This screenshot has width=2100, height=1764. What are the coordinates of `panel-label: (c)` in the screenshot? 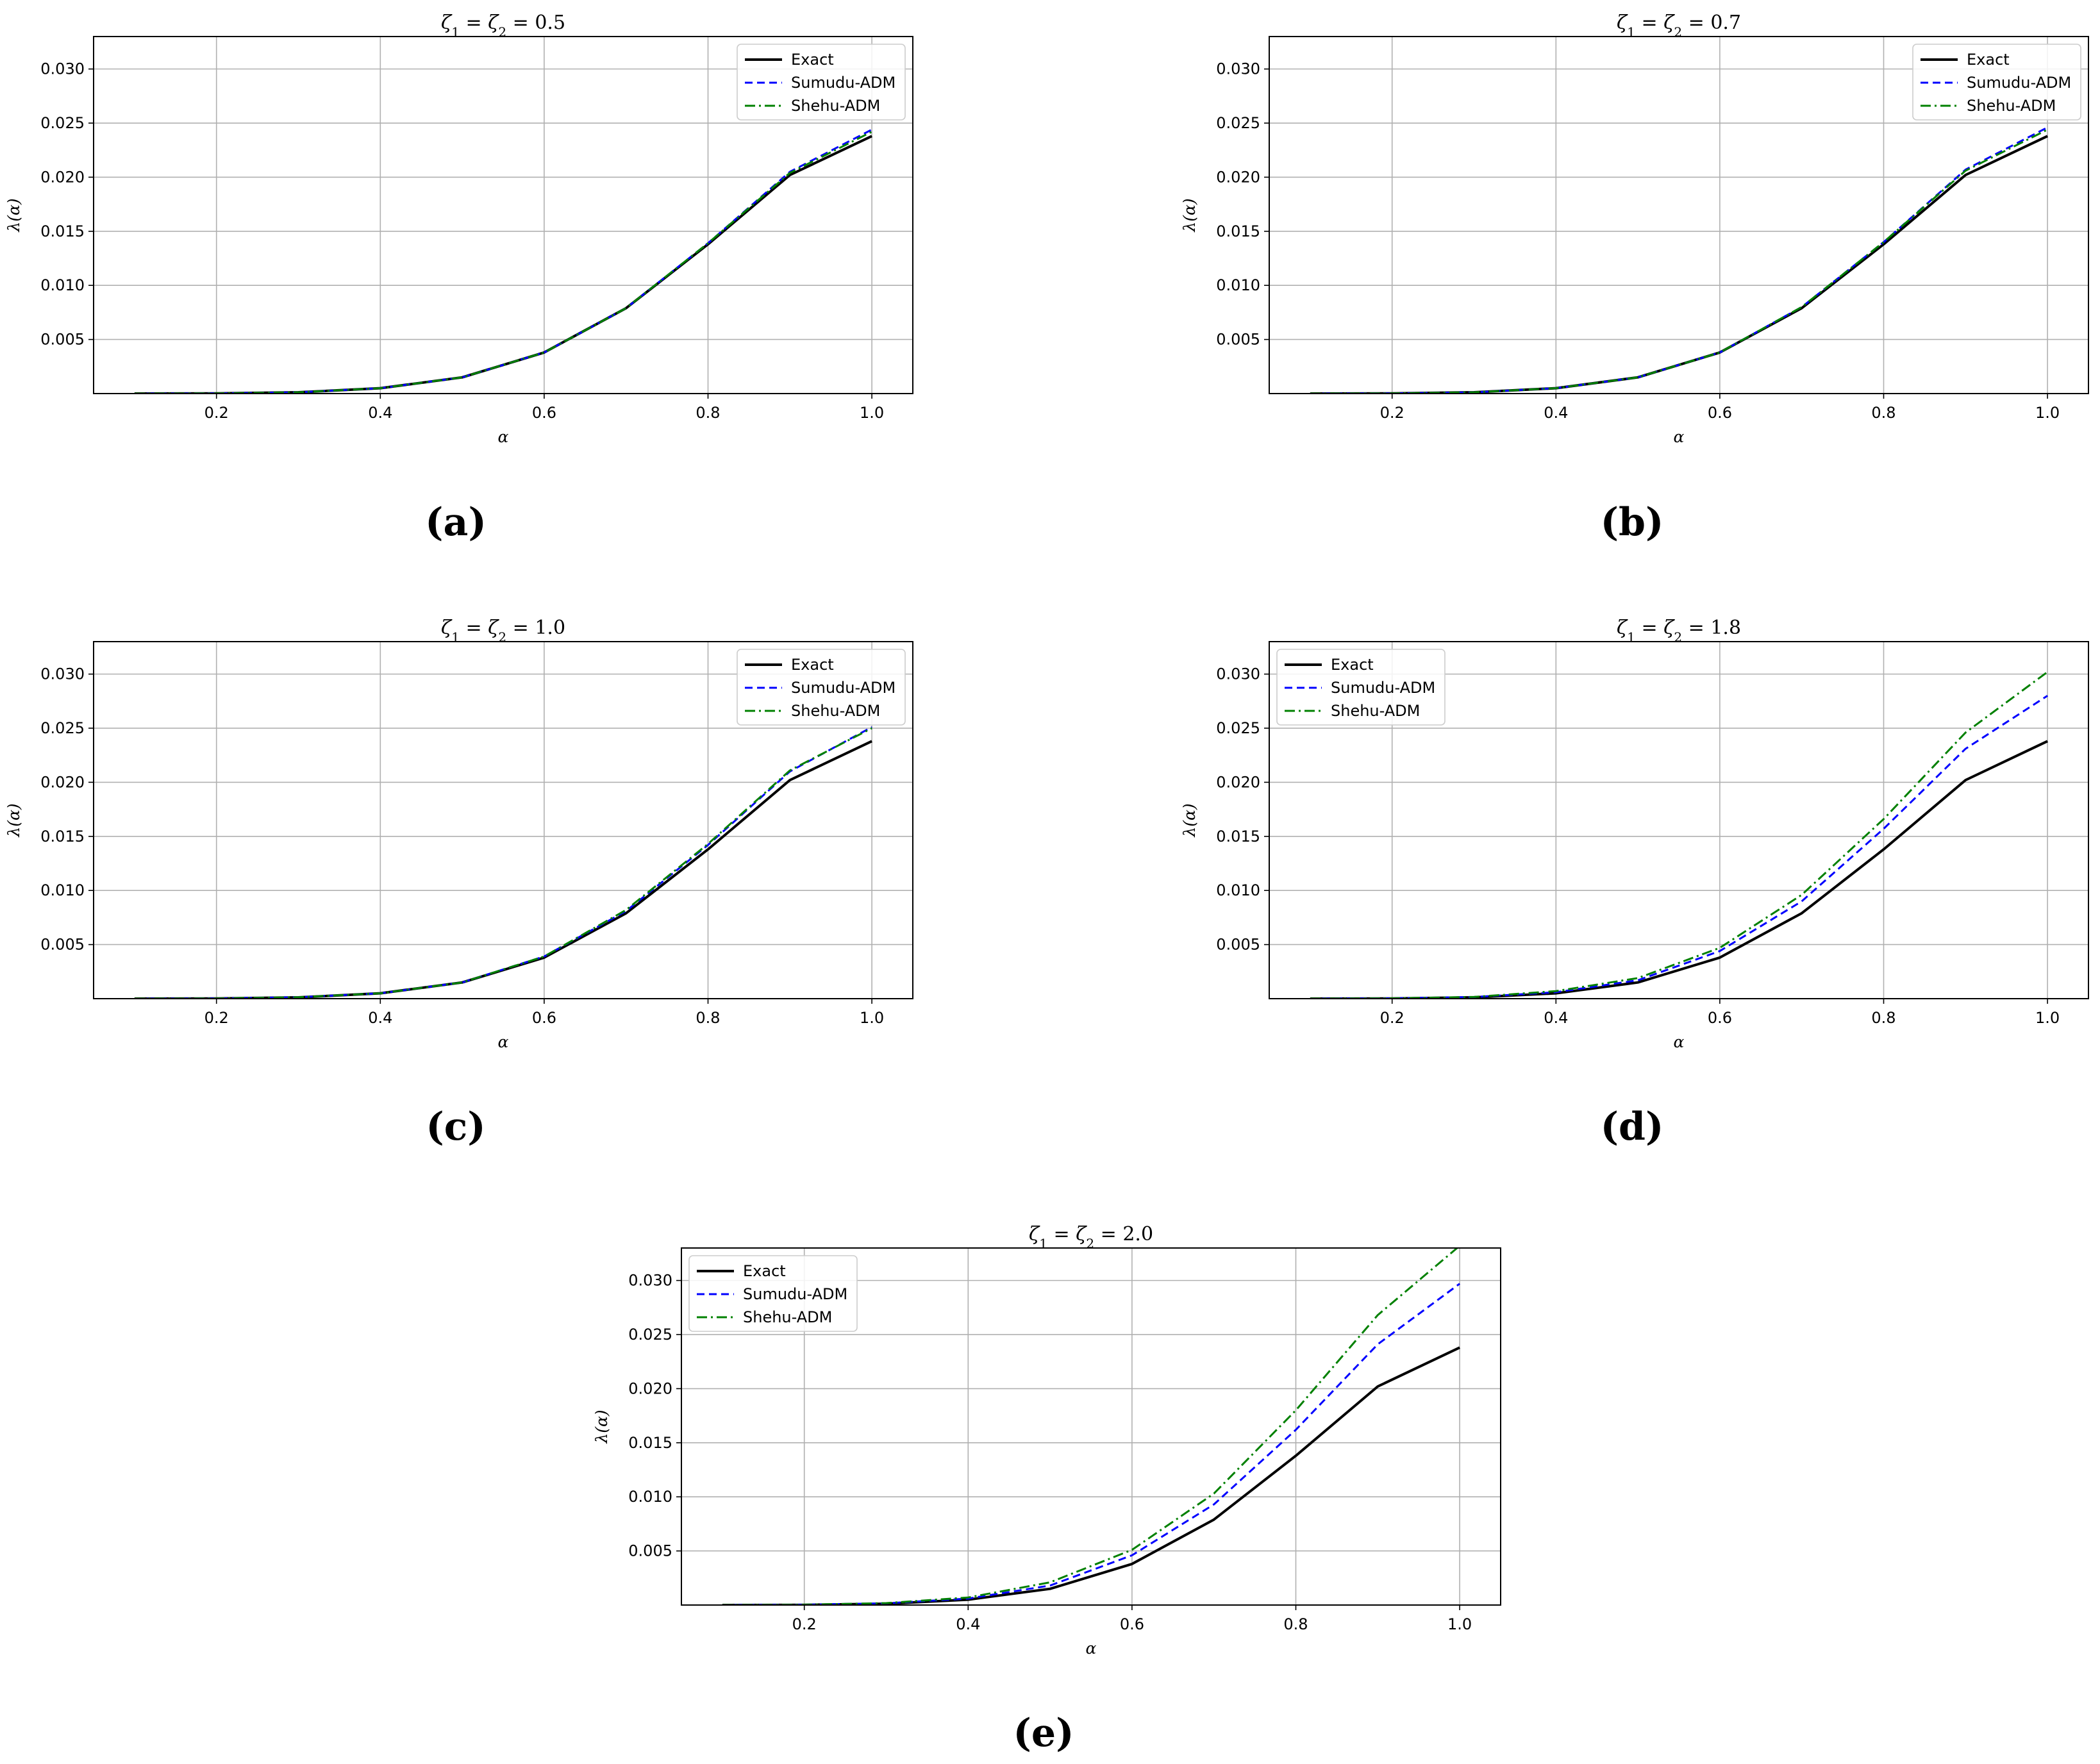 It's located at (456, 1127).